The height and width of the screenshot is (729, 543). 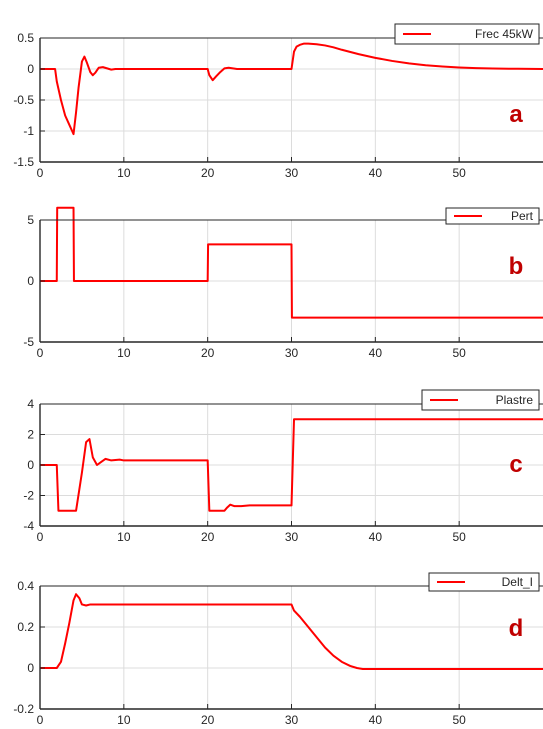 I want to click on y-tick-label: -2, so click(x=28, y=496).